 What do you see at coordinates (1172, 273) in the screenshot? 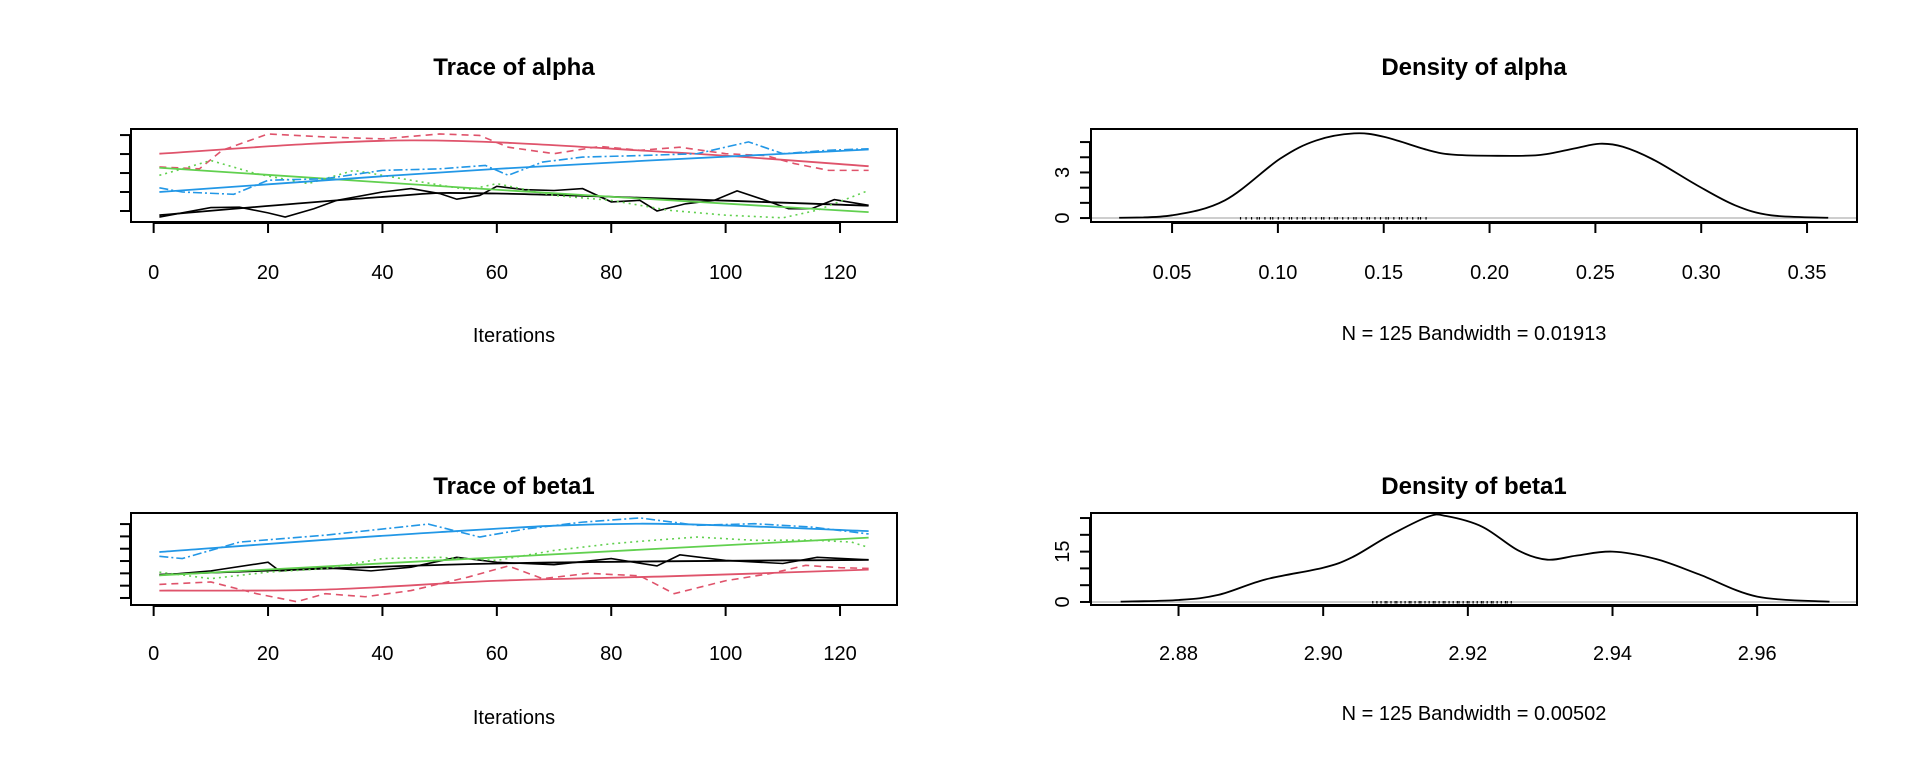
I see `x-tick-label: 0.05` at bounding box center [1172, 273].